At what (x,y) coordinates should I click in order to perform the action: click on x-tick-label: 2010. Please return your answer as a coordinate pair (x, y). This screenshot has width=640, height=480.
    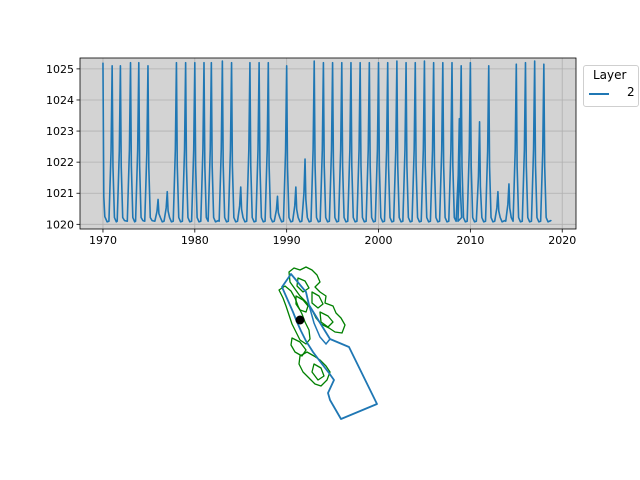
    Looking at the image, I should click on (470, 240).